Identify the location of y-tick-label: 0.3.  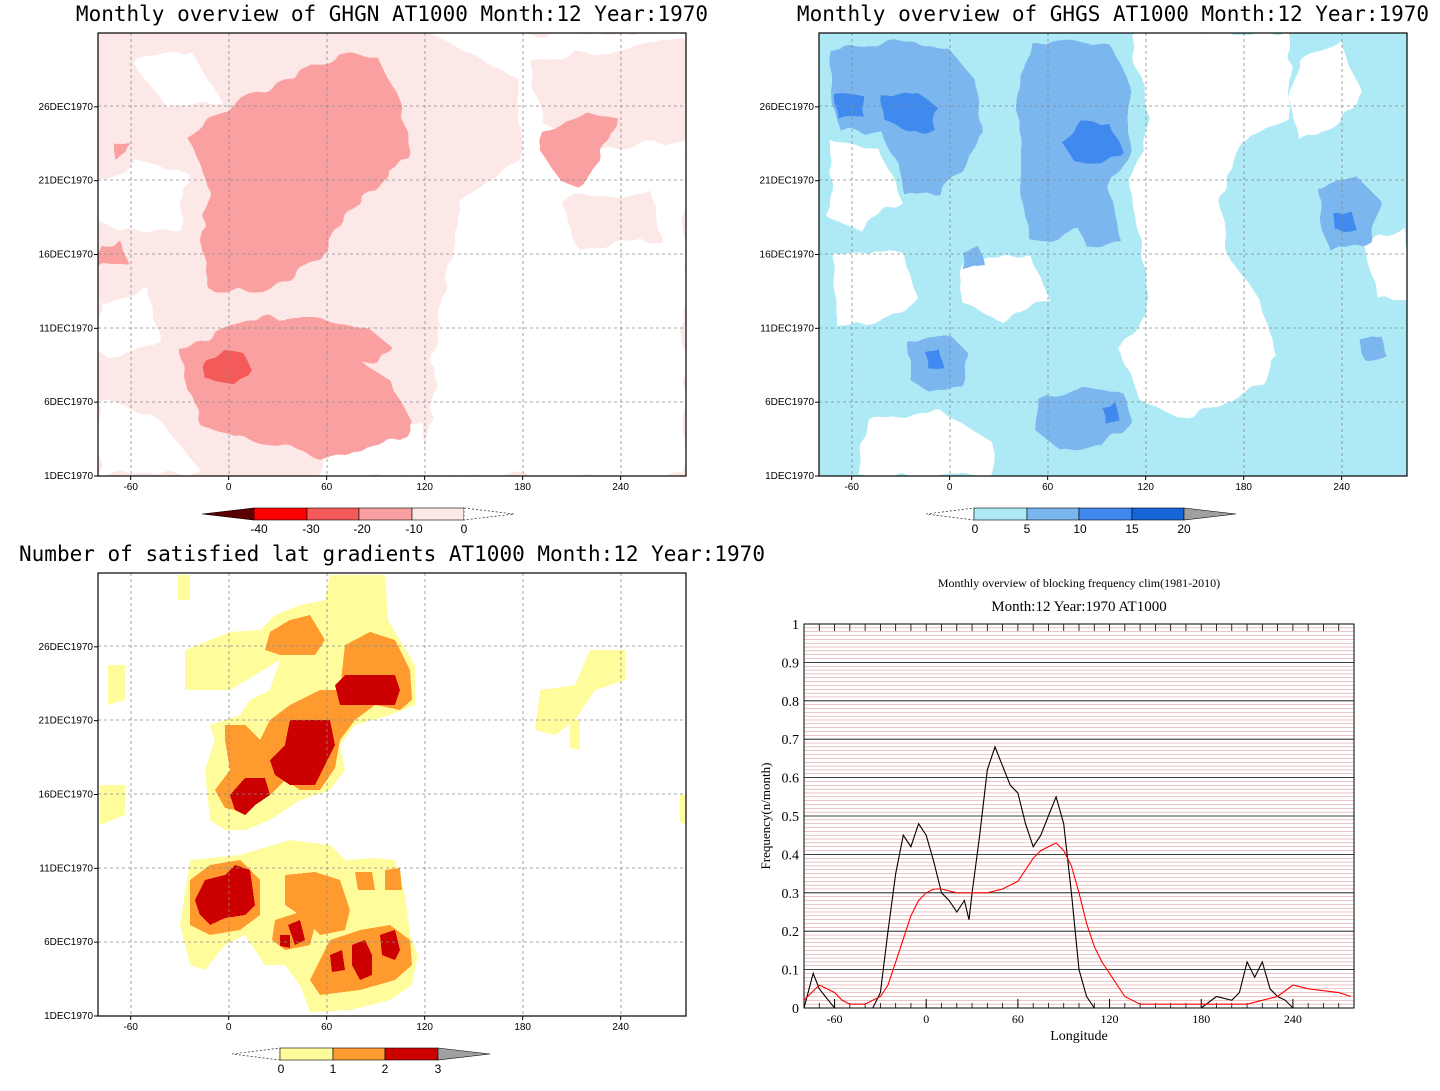
(791, 894).